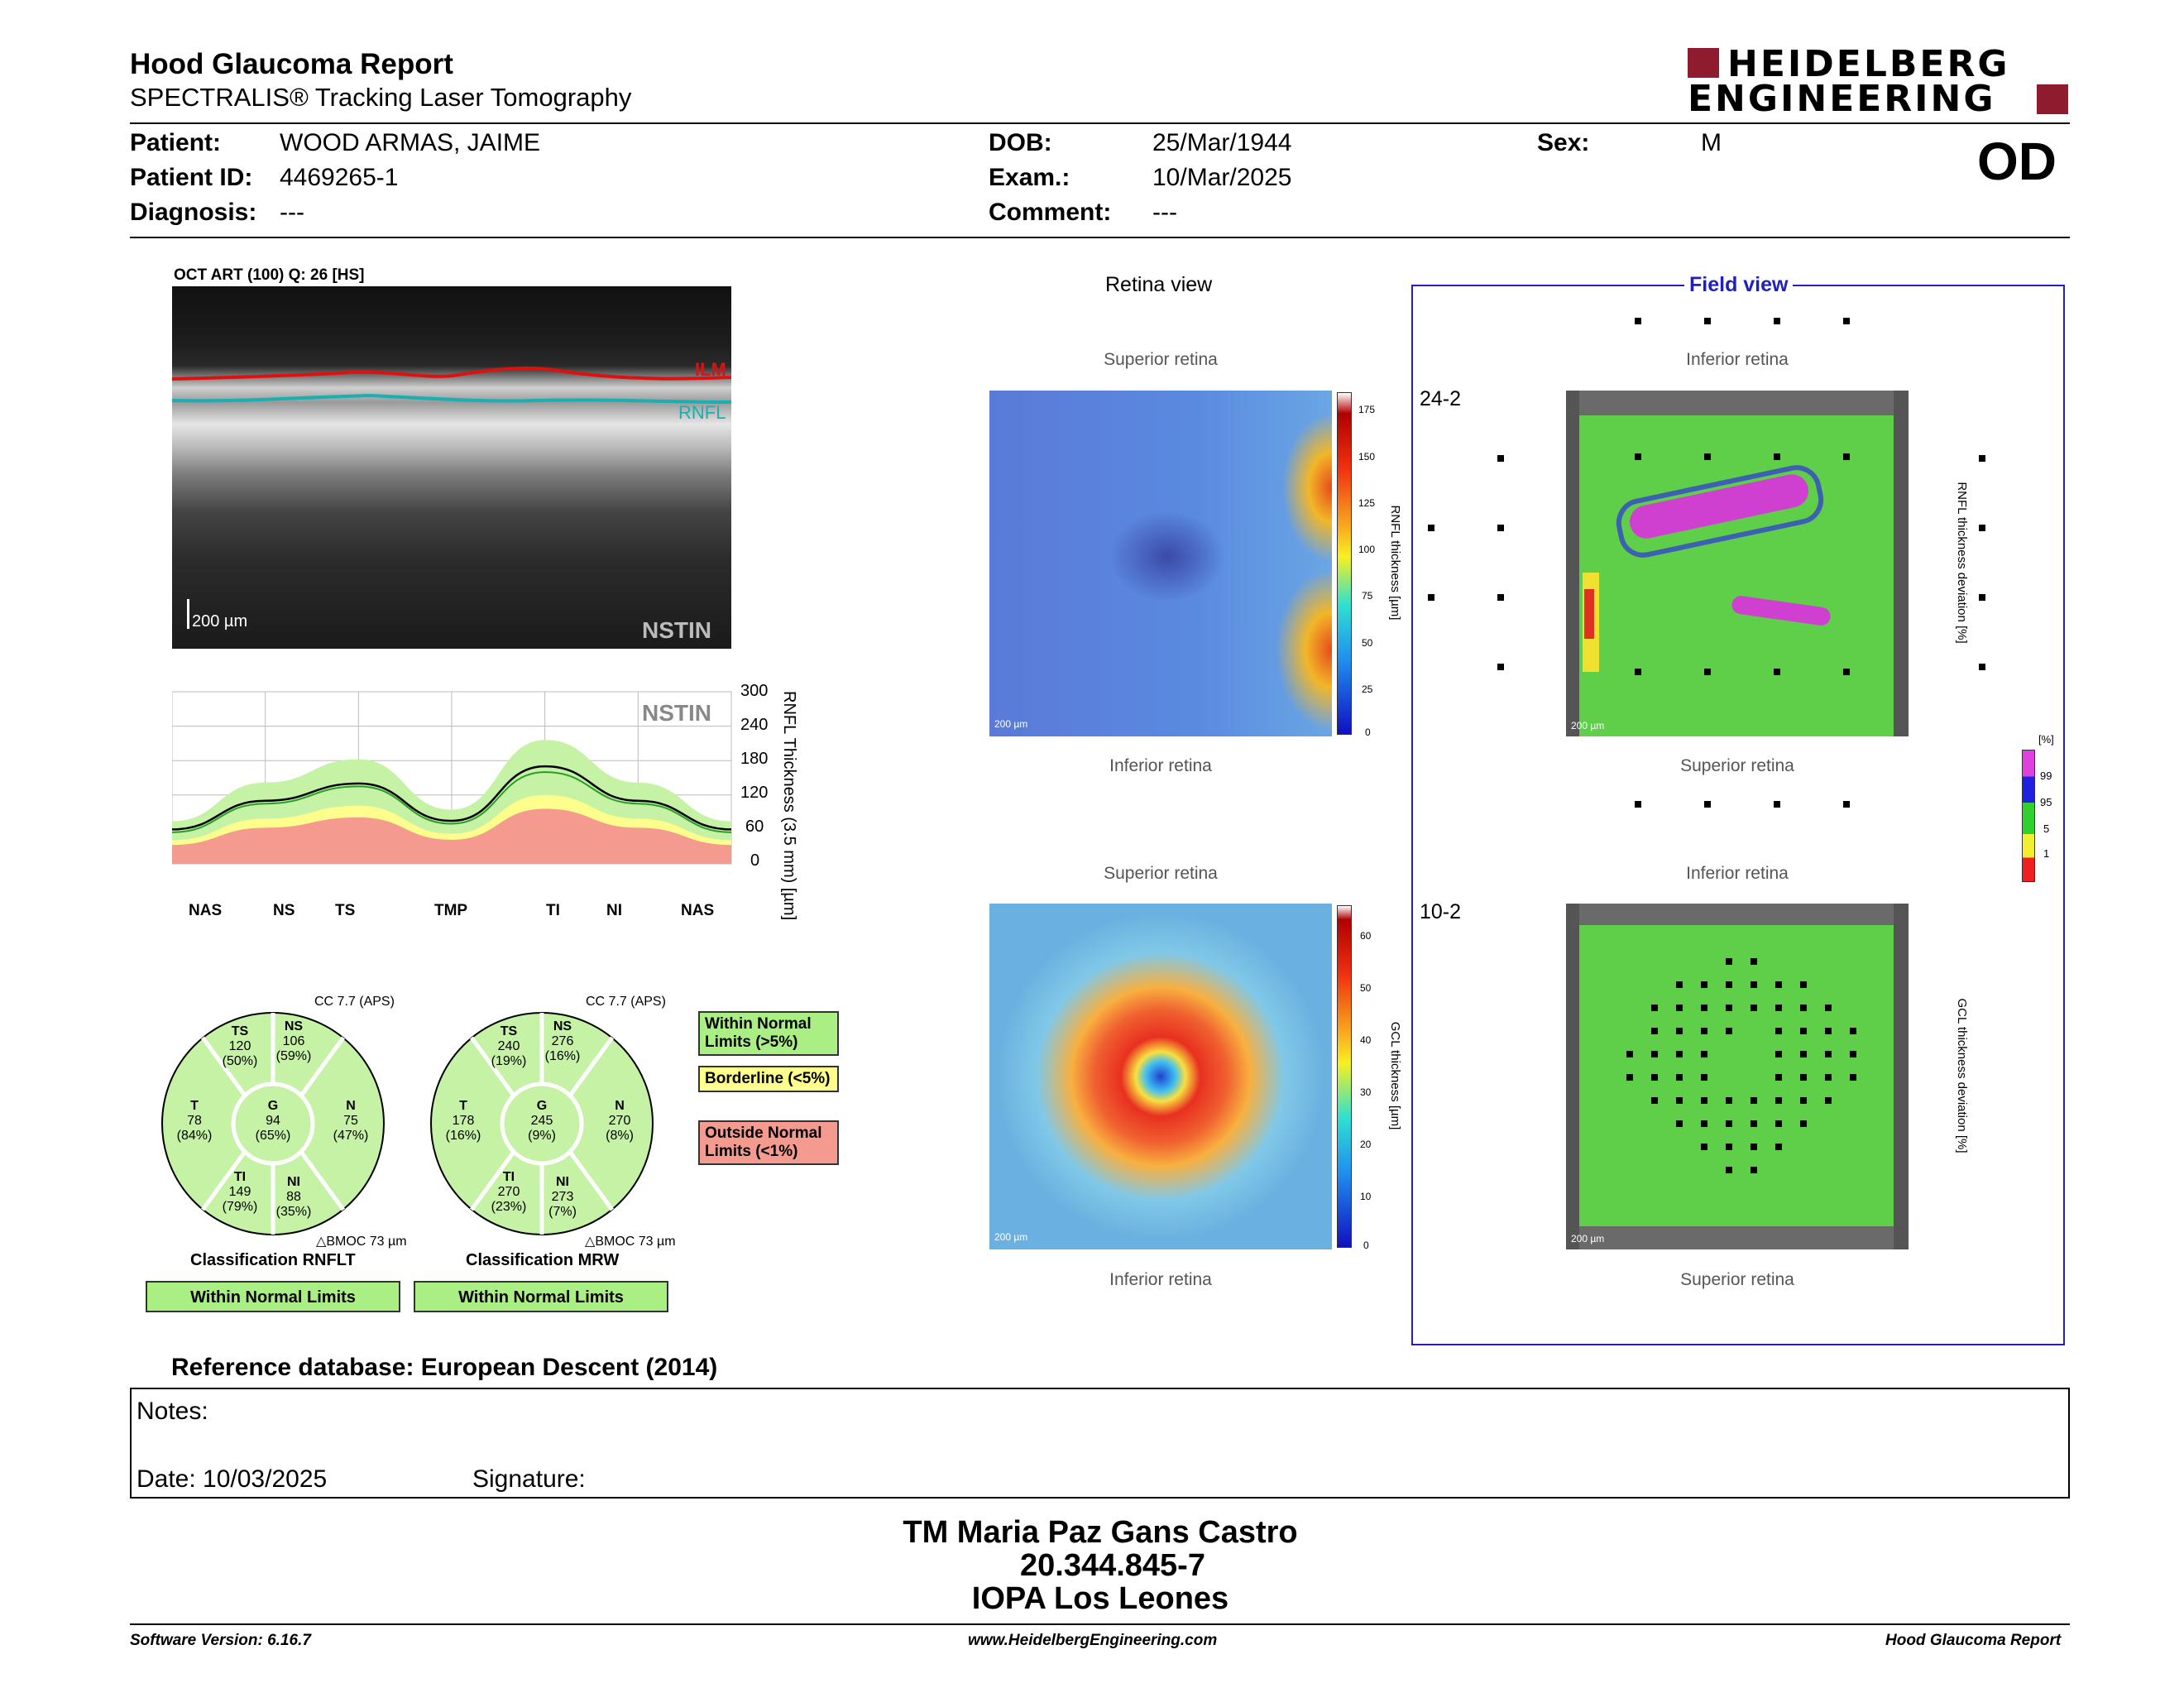 This screenshot has height=1688, width=2184. What do you see at coordinates (509, 1046) in the screenshot?
I see `mrw-sector-ts: TS 240 (19%)` at bounding box center [509, 1046].